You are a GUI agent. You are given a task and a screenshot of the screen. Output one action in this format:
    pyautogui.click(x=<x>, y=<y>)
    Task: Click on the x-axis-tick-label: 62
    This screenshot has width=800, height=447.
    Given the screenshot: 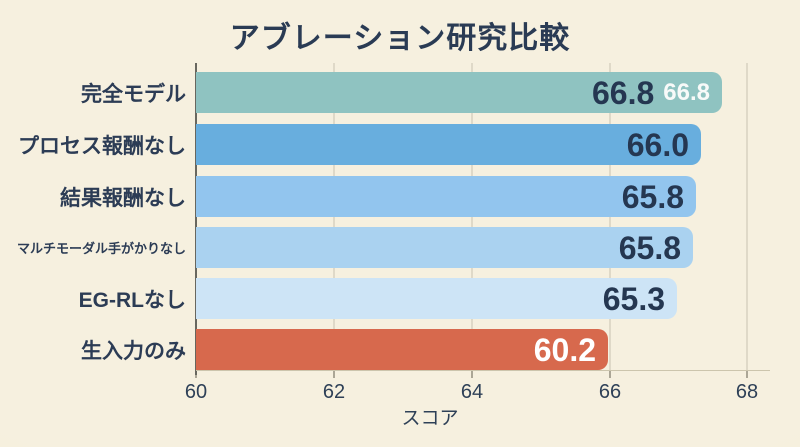 What is the action you would take?
    pyautogui.click(x=334, y=392)
    